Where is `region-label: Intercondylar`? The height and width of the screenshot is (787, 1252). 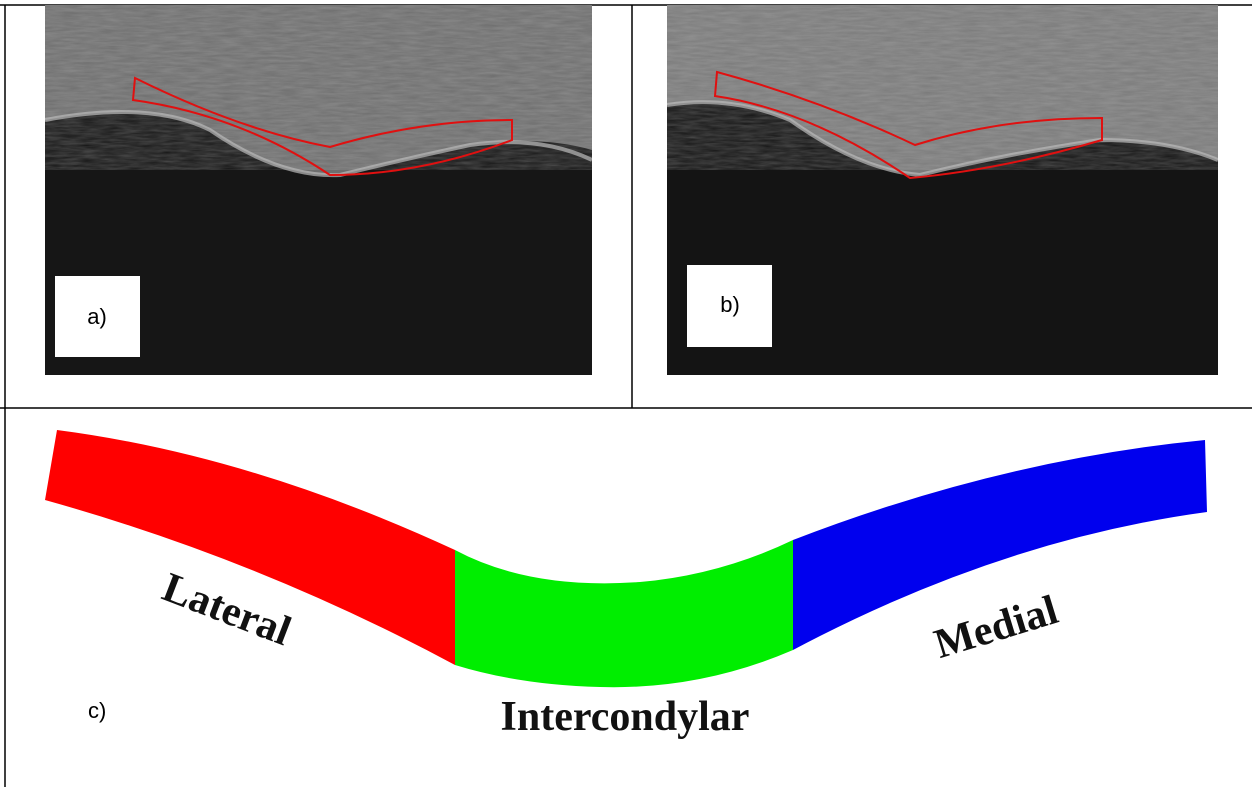 region-label: Intercondylar is located at coordinates (625, 717).